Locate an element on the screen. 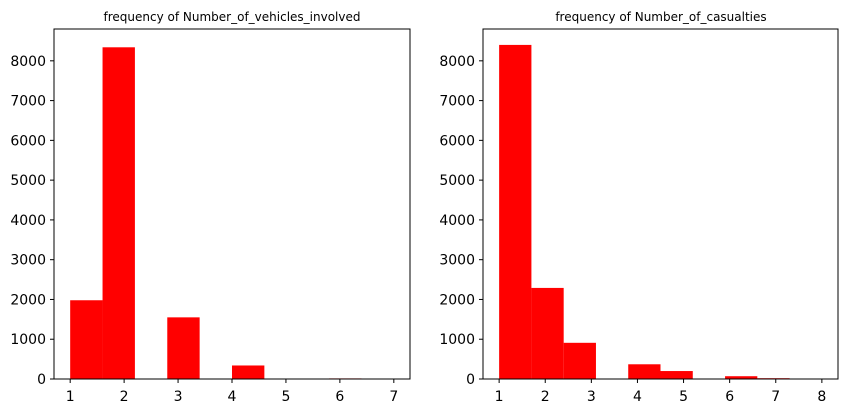 This screenshot has height=418, width=847. chart-title: frequency of Number_of_casualties is located at coordinates (660, 17).